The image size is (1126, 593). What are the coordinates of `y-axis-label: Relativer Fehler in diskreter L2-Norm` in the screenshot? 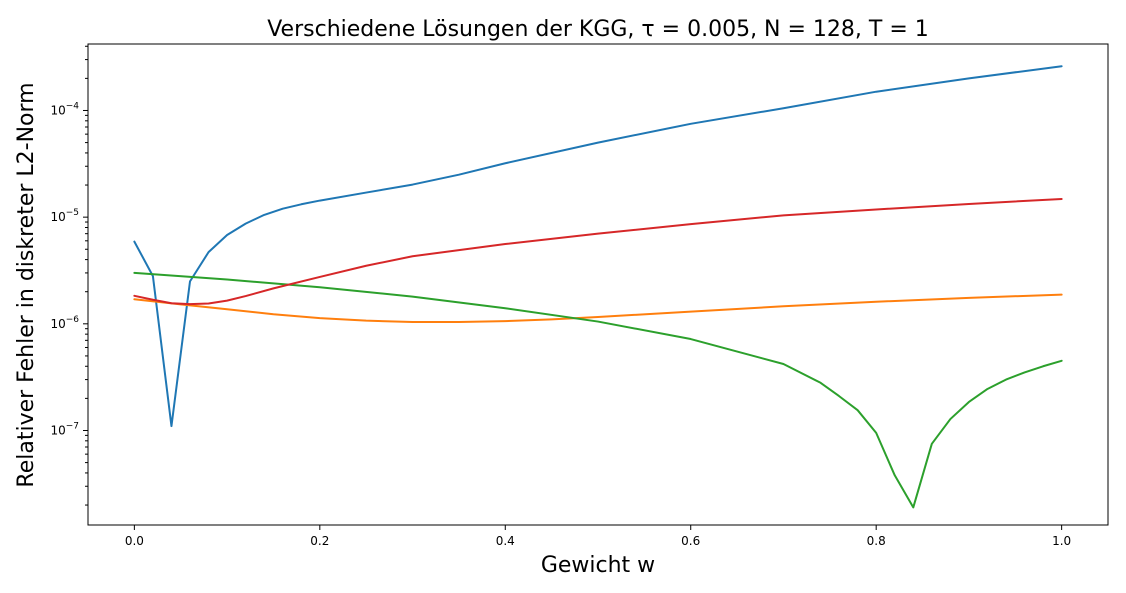 It's located at (26, 284).